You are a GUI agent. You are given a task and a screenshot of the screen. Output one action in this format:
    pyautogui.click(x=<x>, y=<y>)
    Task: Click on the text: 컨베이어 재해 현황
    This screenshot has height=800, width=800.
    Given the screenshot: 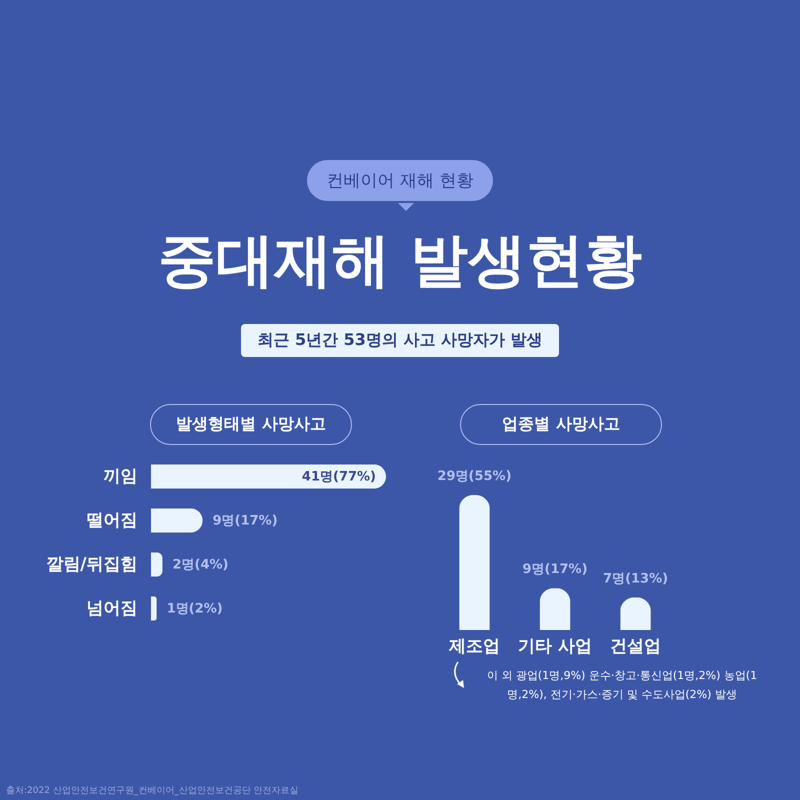 What is the action you would take?
    pyautogui.click(x=400, y=180)
    